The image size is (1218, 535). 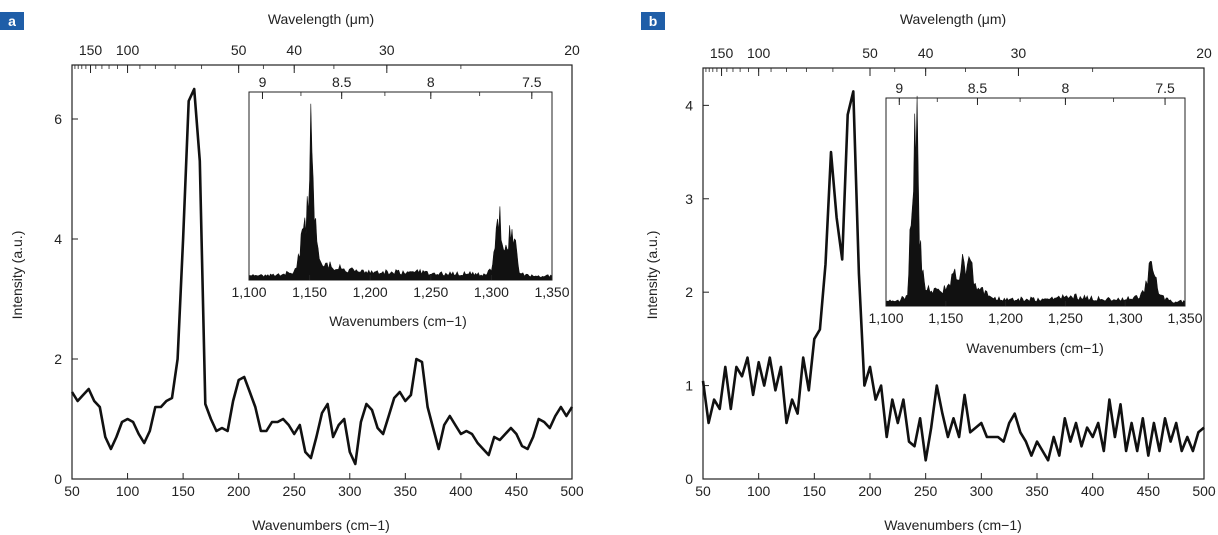 What do you see at coordinates (342, 82) in the screenshot?
I see `panel-a-inset-top-tick-label: 8.5` at bounding box center [342, 82].